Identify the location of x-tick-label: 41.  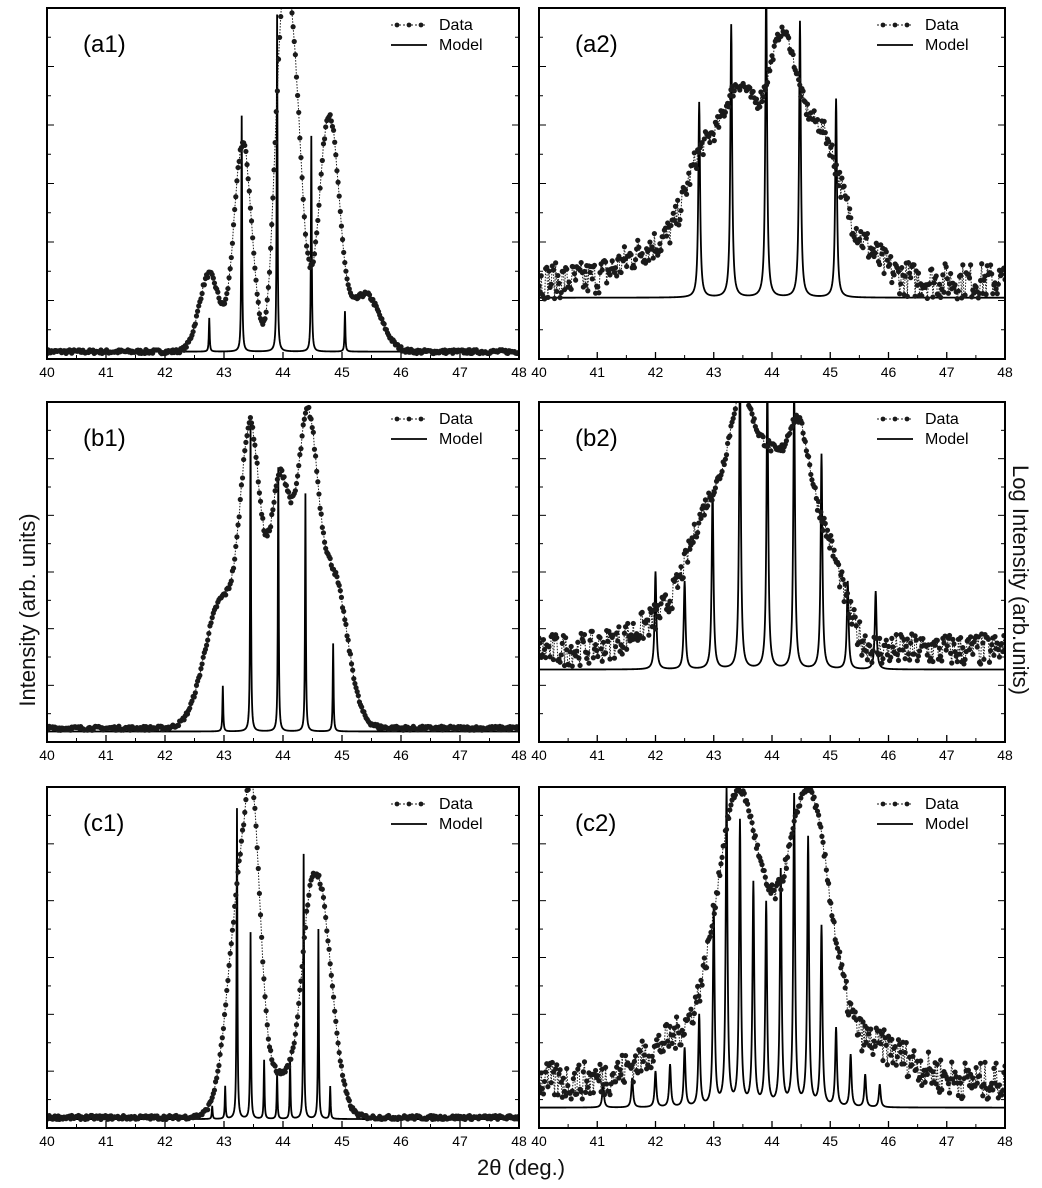
(106, 755).